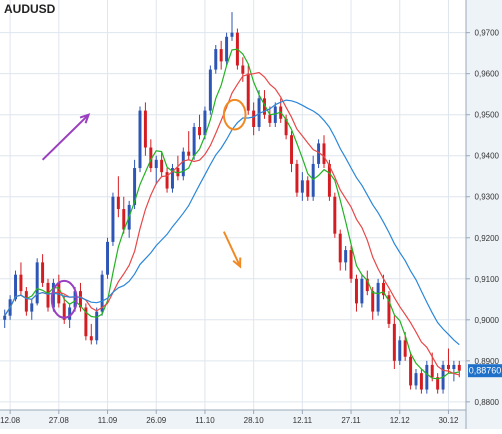 Image resolution: width=502 pixels, height=434 pixels. What do you see at coordinates (30, 9) in the screenshot?
I see `chart-title: AUDUSD` at bounding box center [30, 9].